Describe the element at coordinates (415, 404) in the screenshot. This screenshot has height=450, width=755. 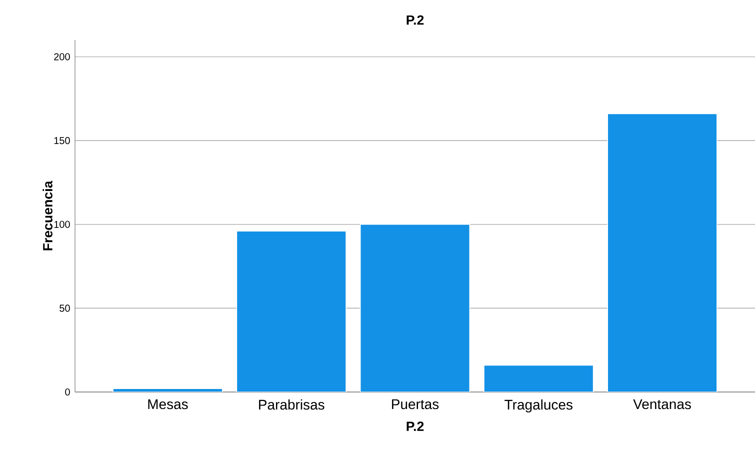
I see `x-tick-label: Puertas` at that location.